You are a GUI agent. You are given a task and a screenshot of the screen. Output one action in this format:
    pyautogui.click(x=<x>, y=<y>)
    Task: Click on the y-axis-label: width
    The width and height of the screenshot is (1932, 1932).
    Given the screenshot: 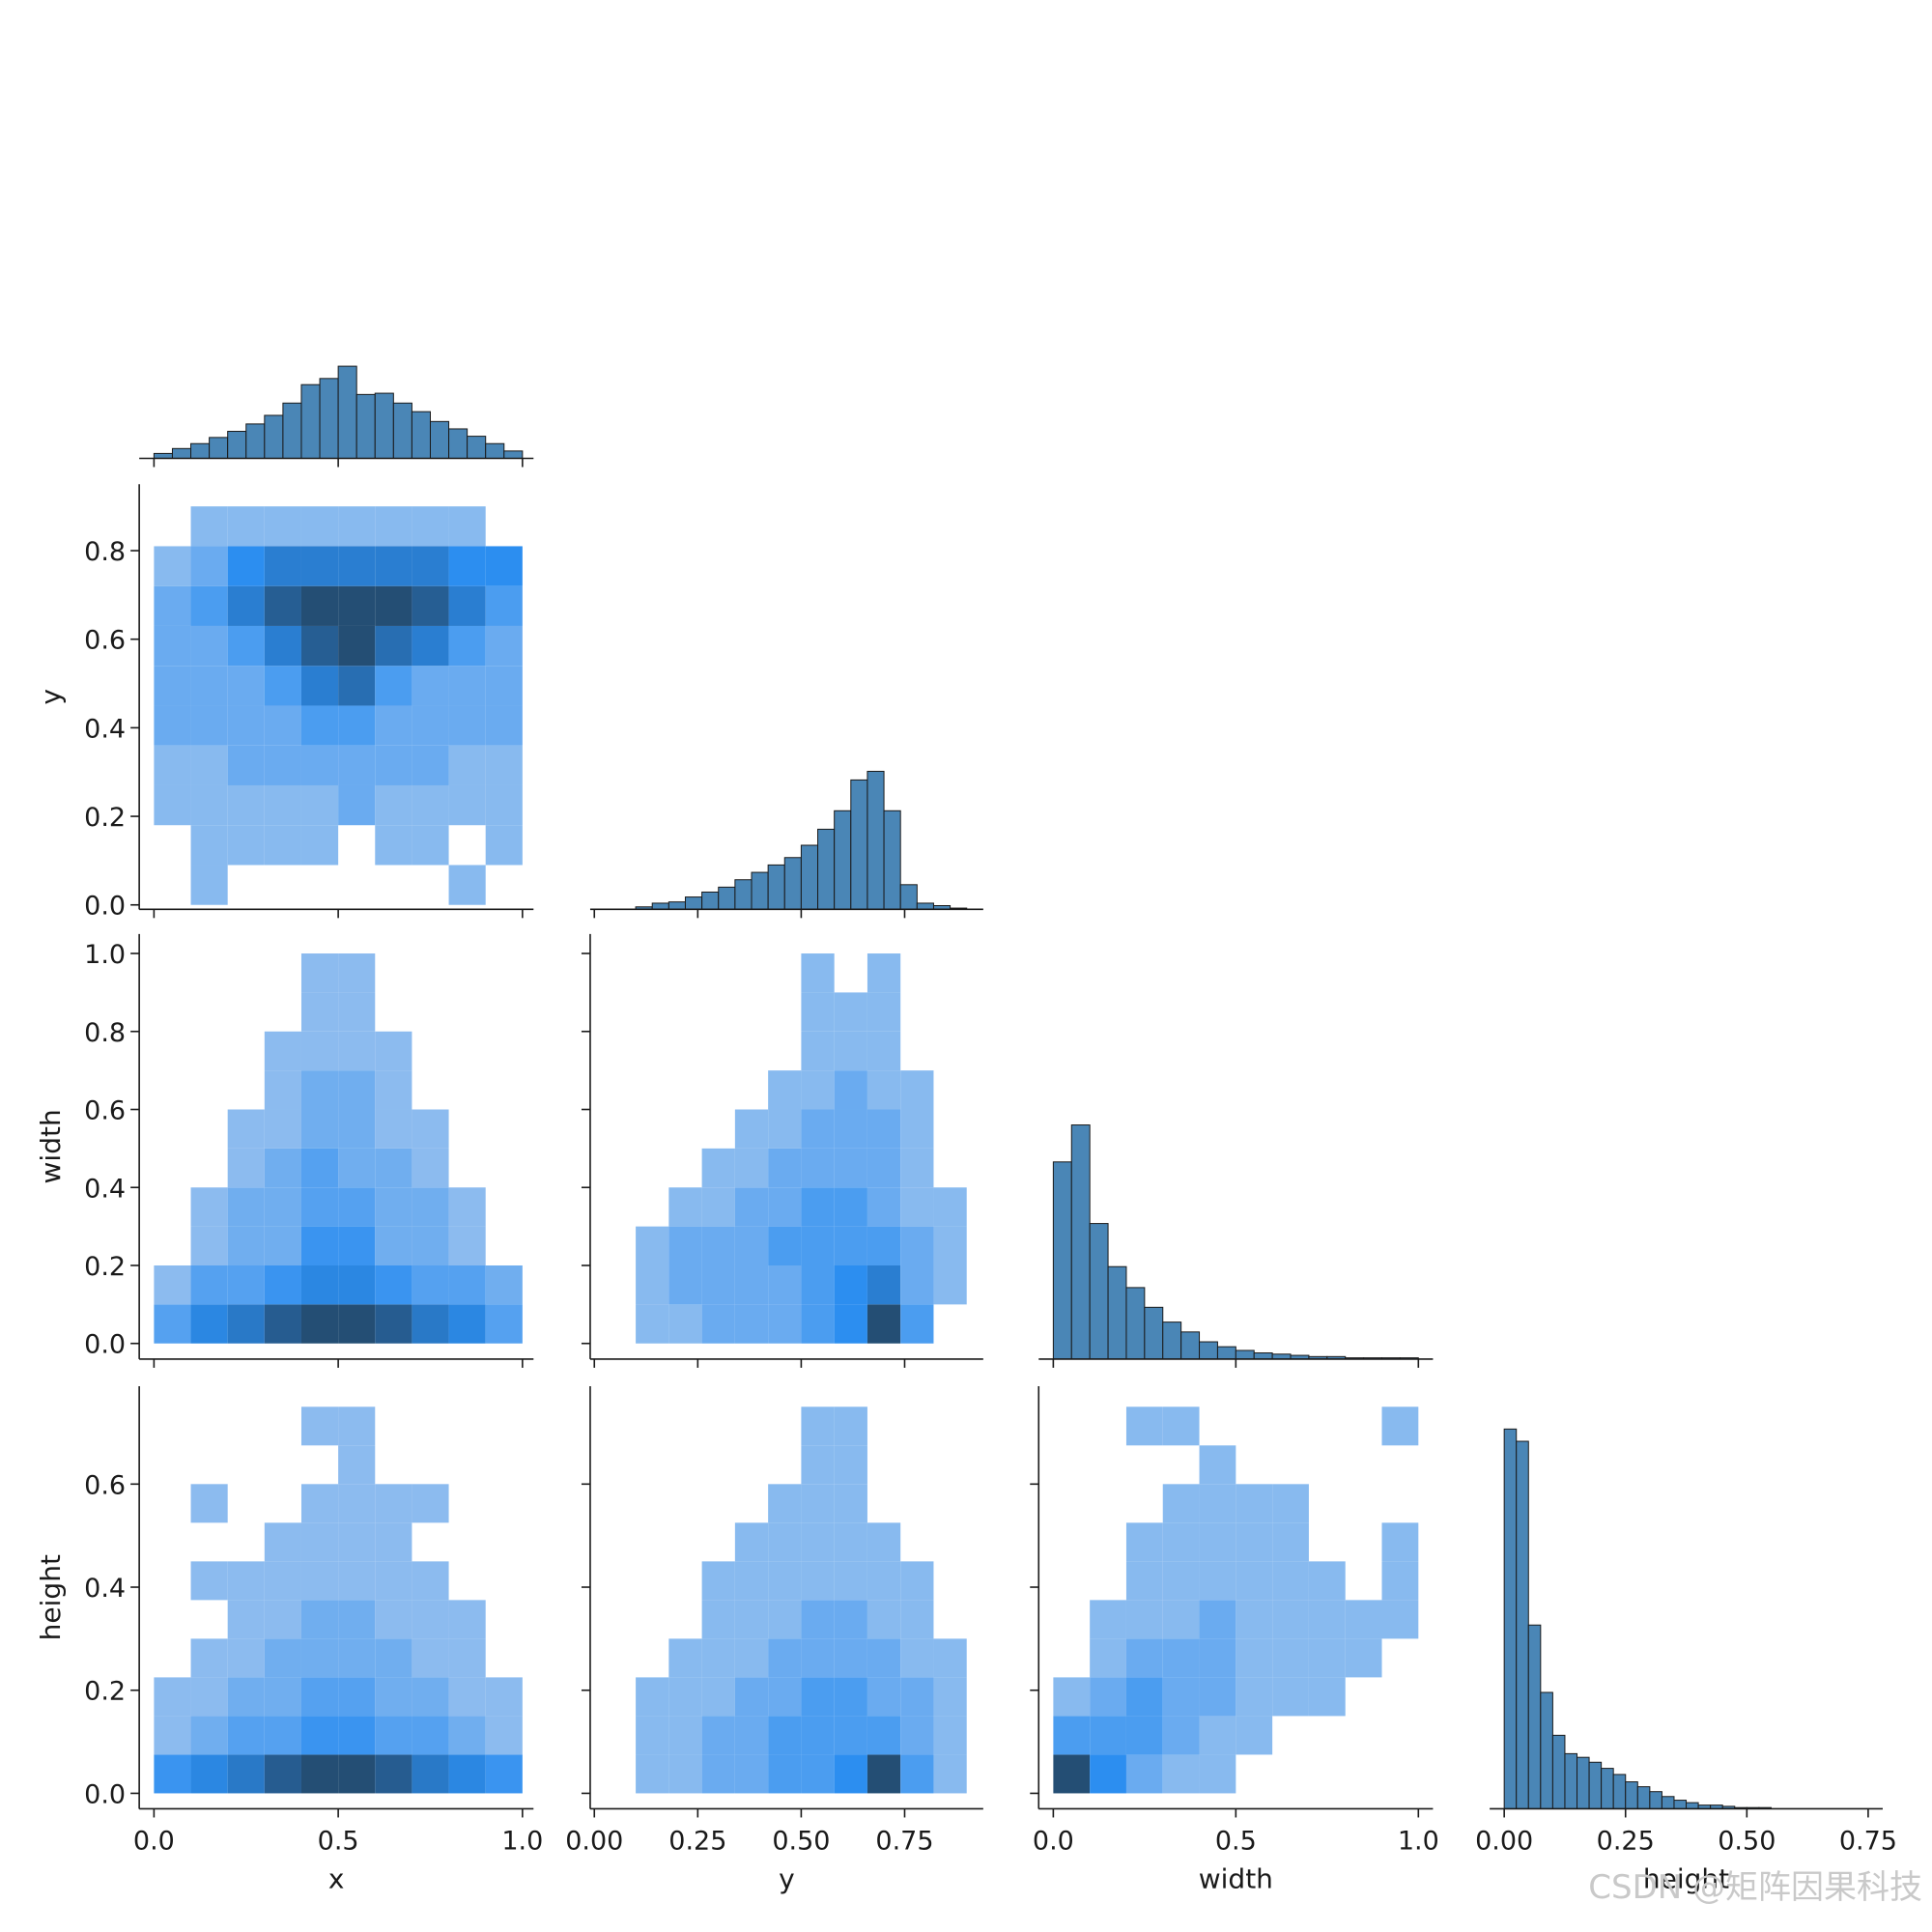 What is the action you would take?
    pyautogui.click(x=51, y=1146)
    